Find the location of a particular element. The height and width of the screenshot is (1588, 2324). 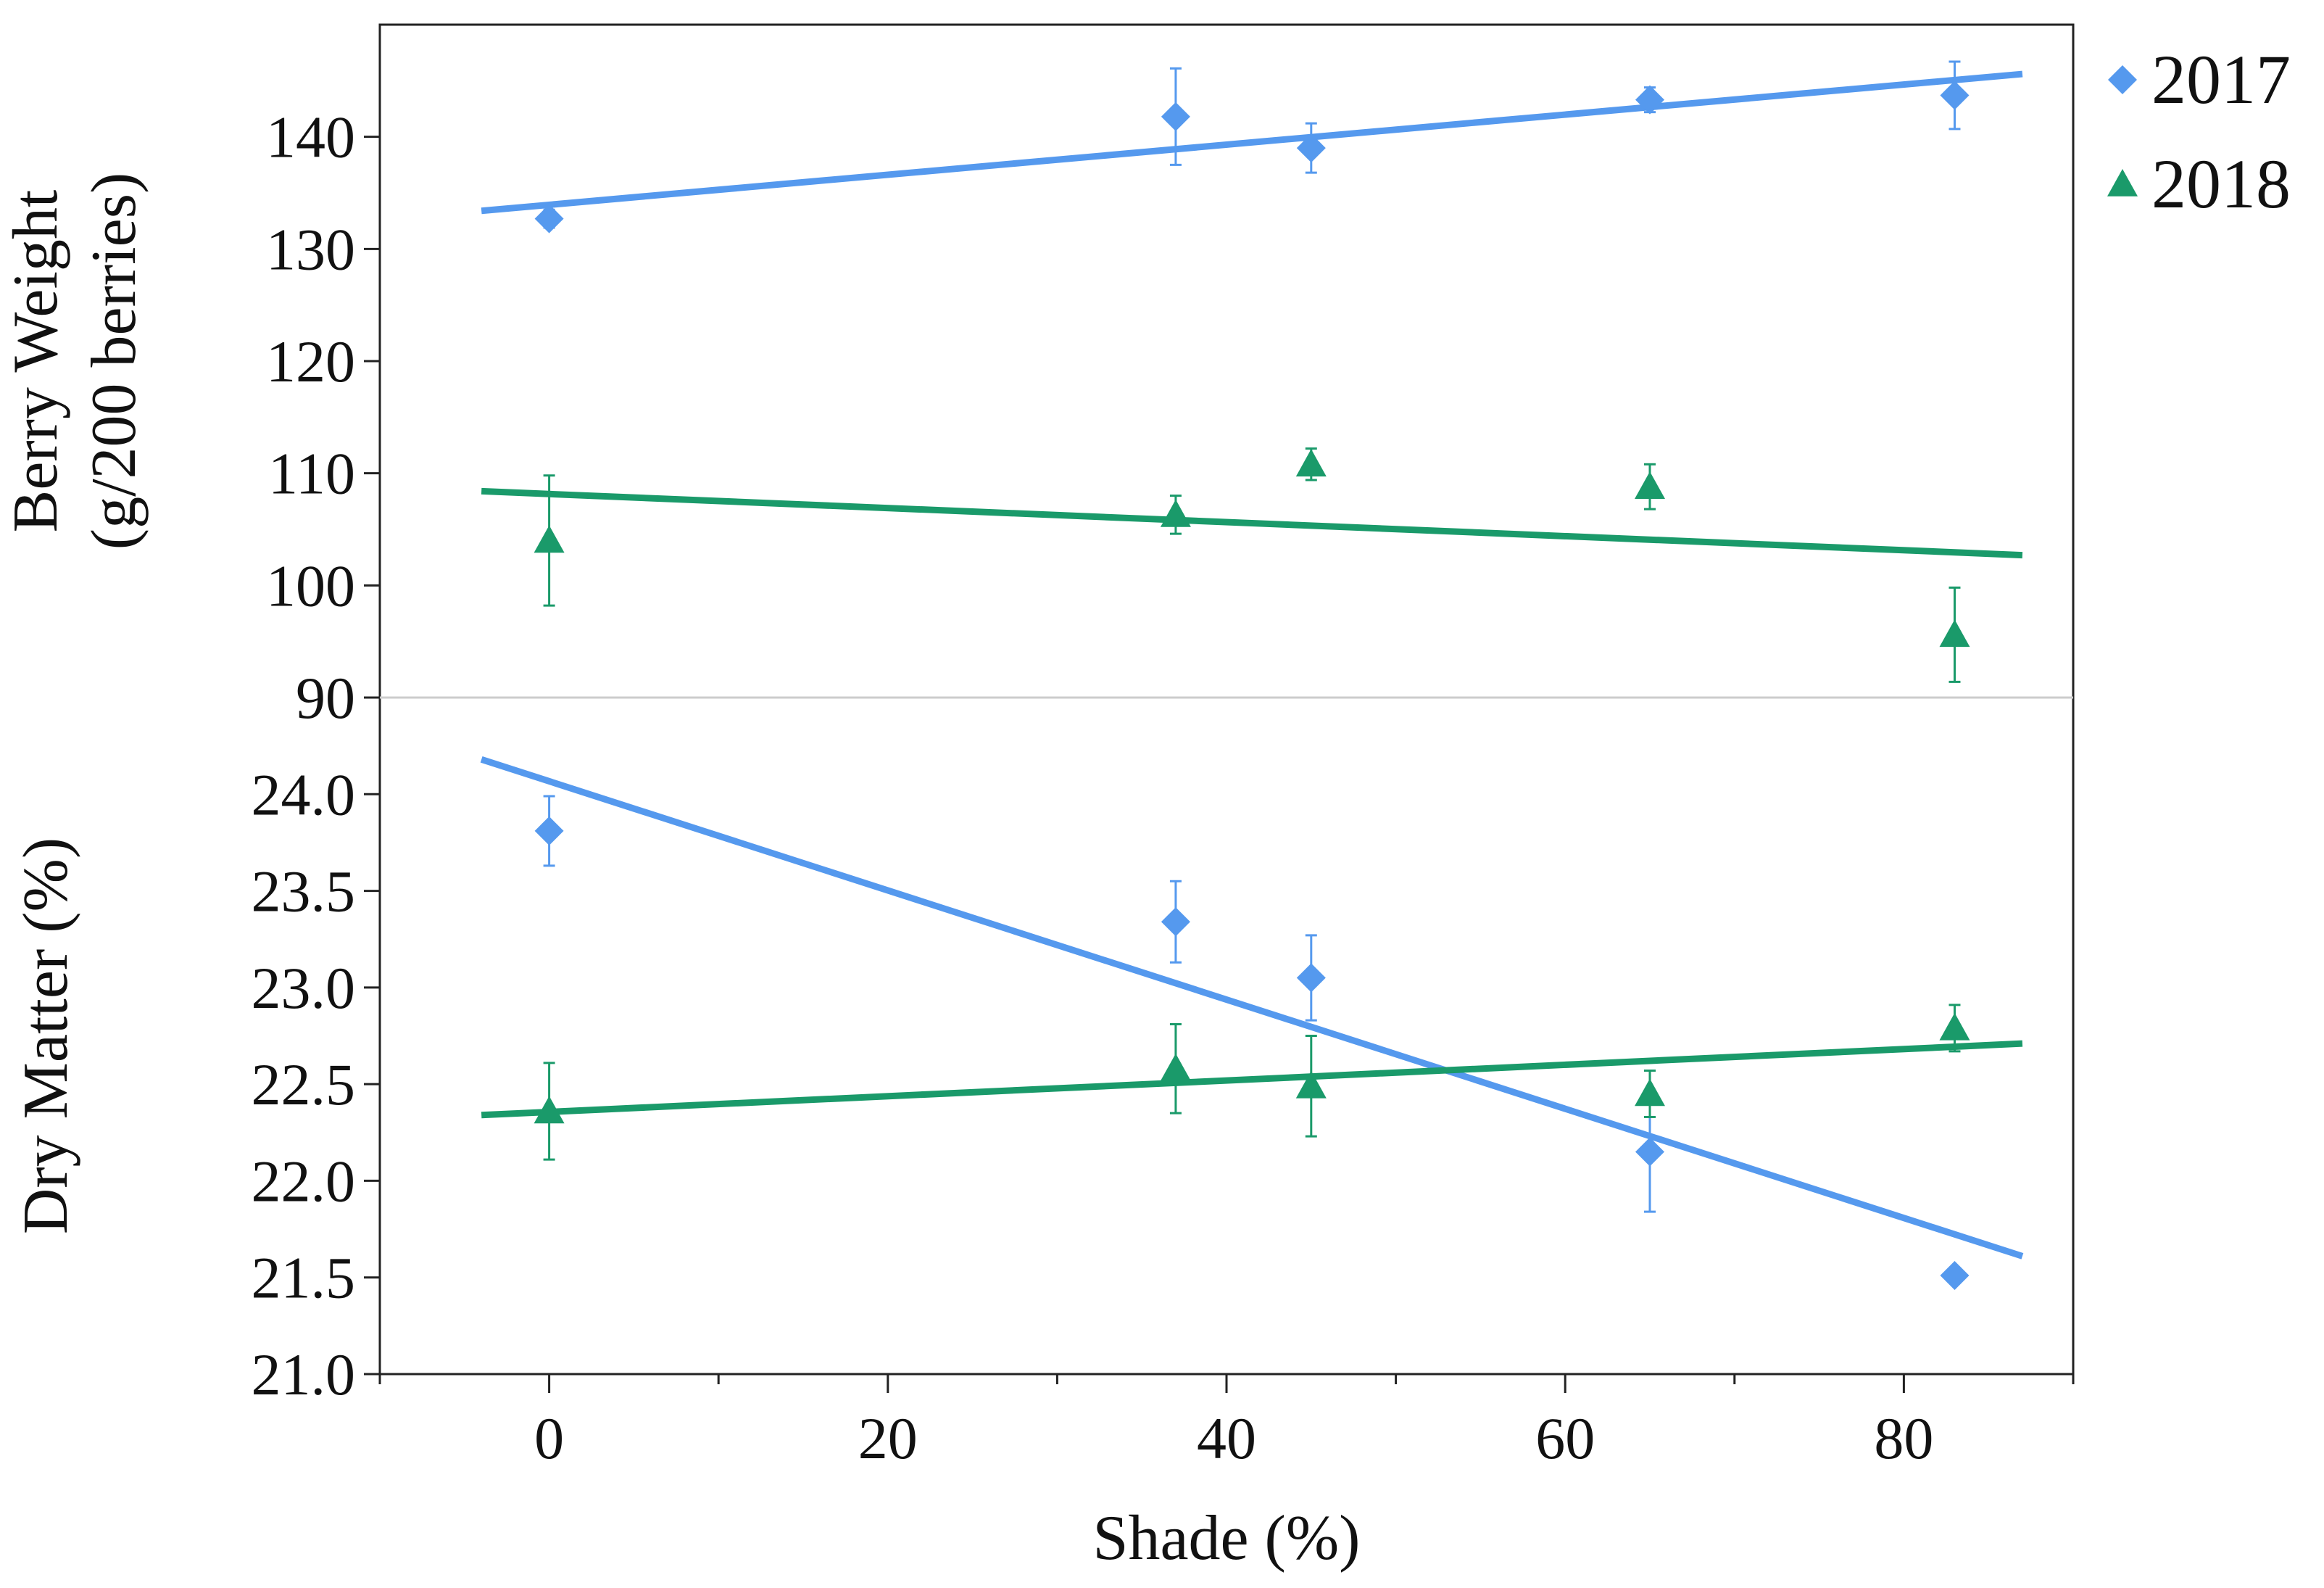

y-tick-label: 130 is located at coordinates (311, 249).